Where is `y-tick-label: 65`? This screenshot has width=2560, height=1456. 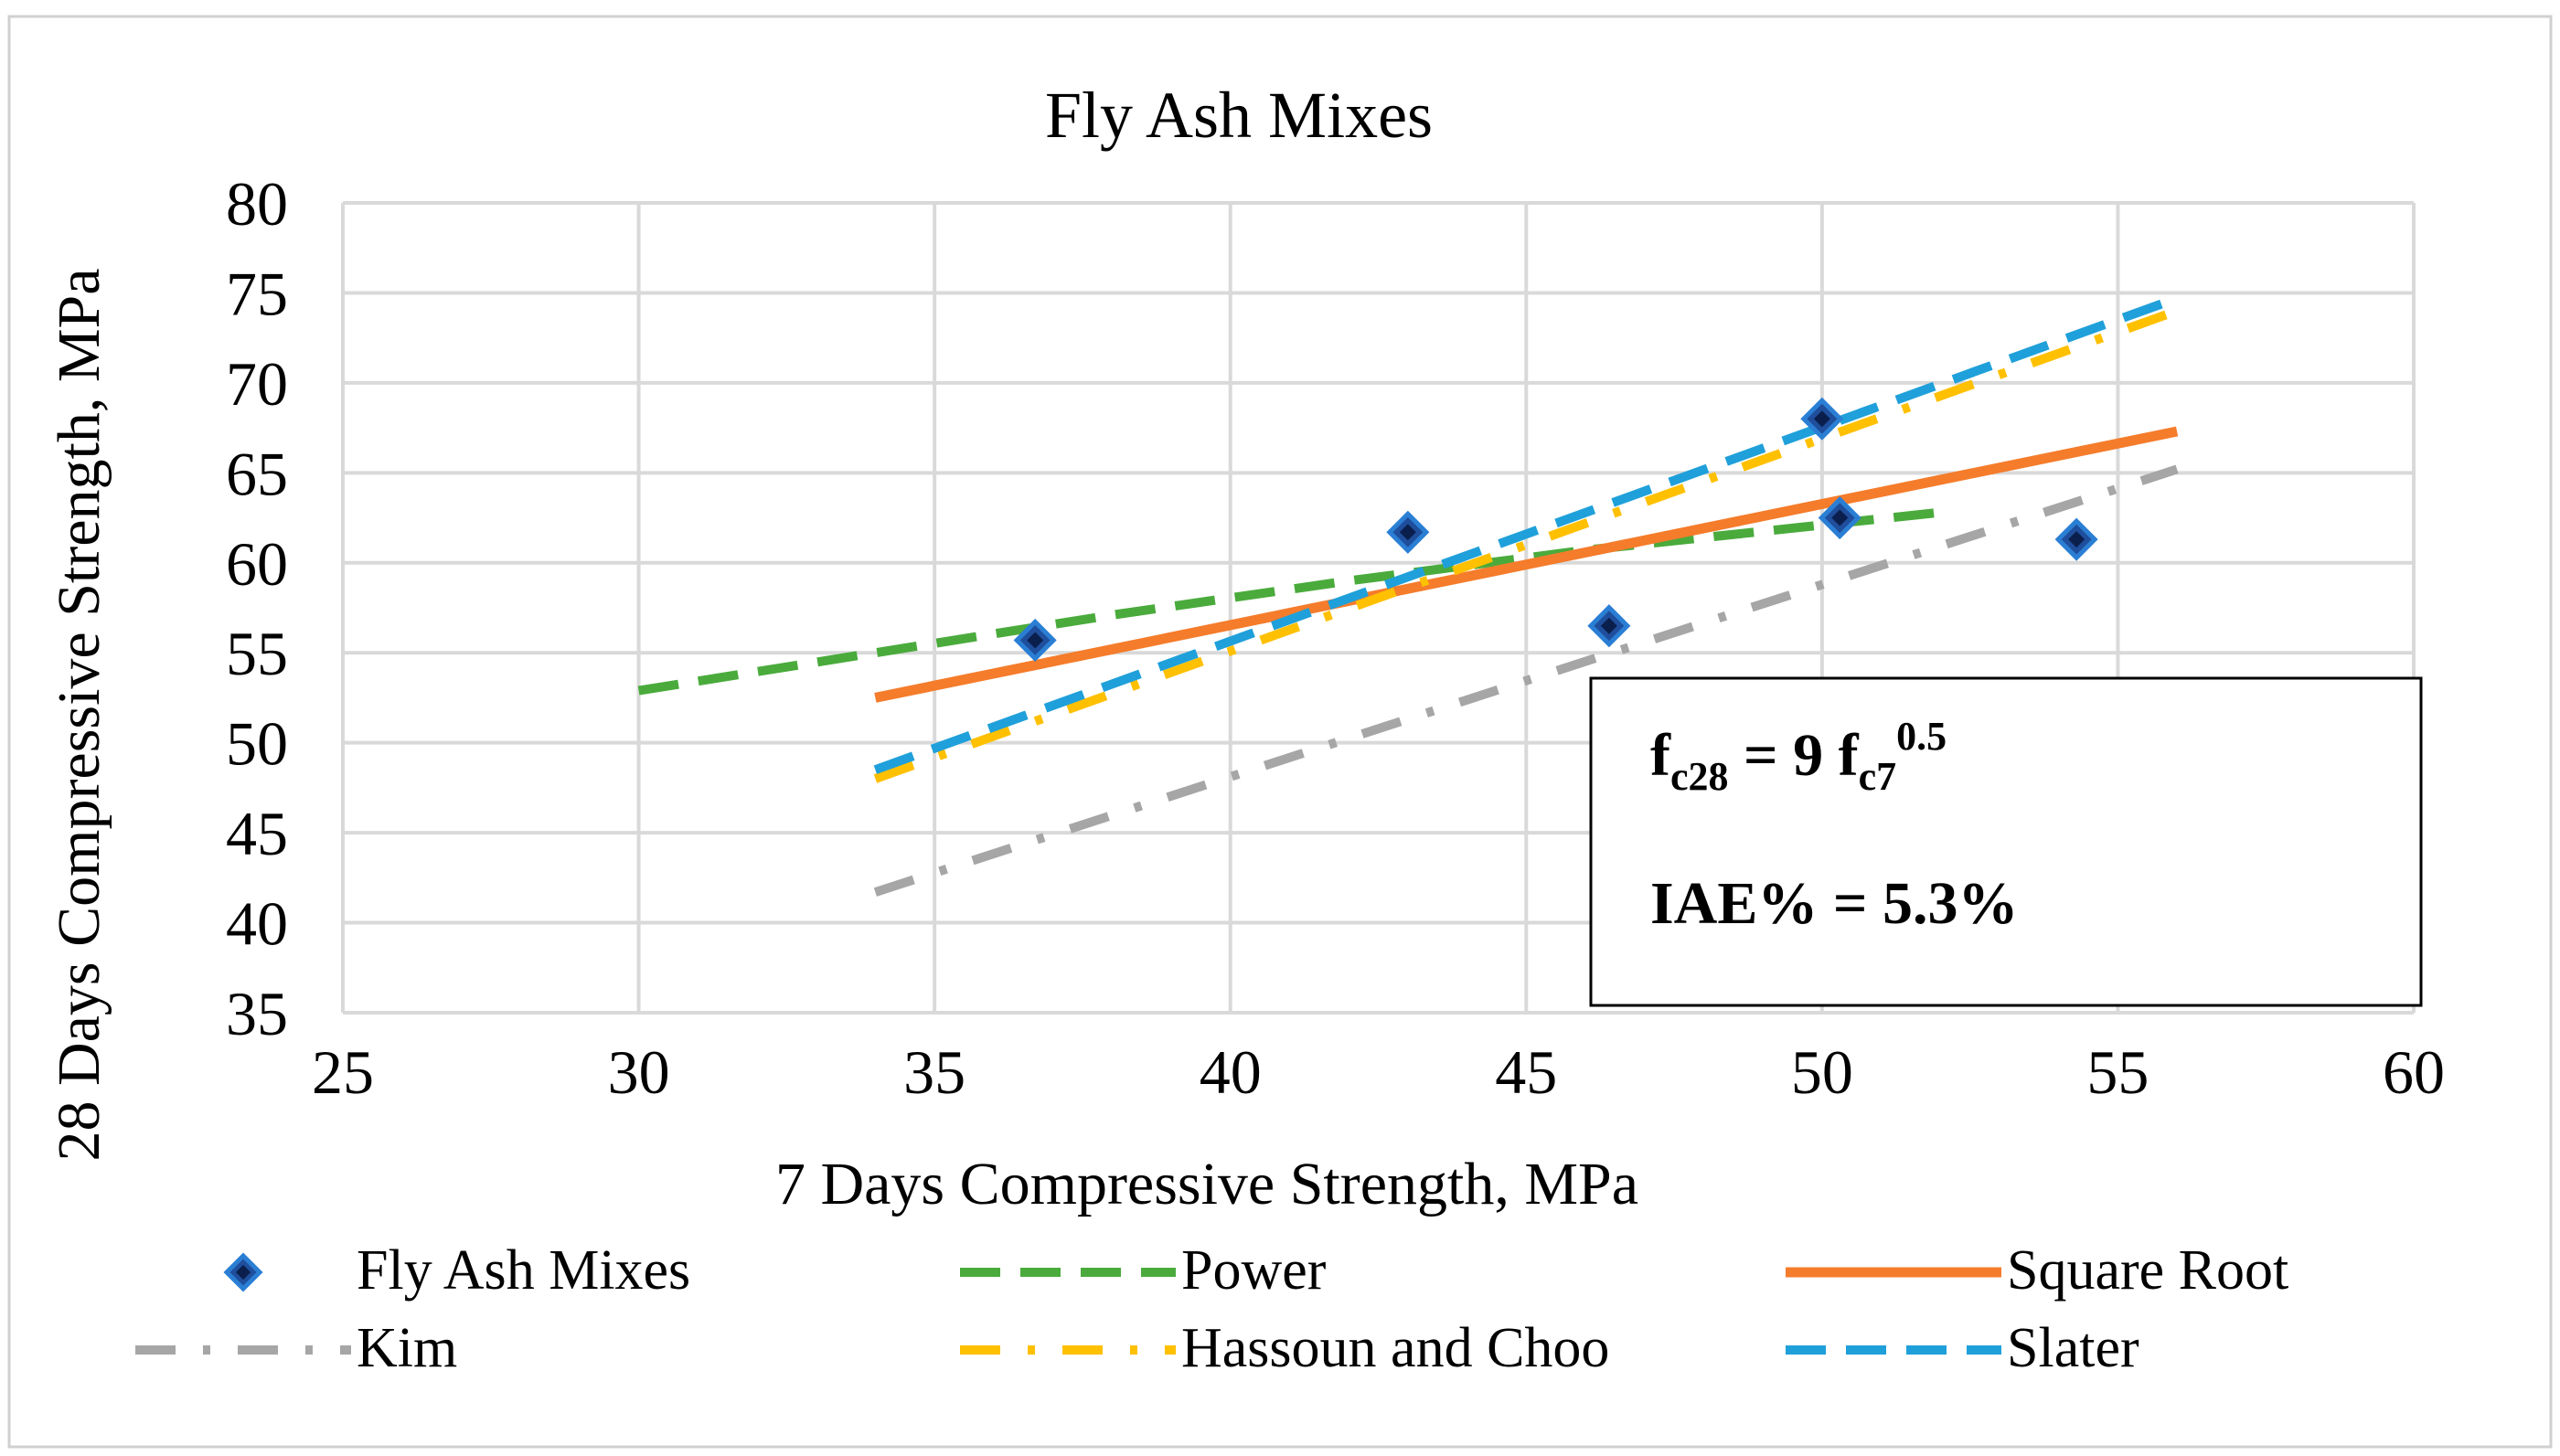
y-tick-label: 65 is located at coordinates (257, 473).